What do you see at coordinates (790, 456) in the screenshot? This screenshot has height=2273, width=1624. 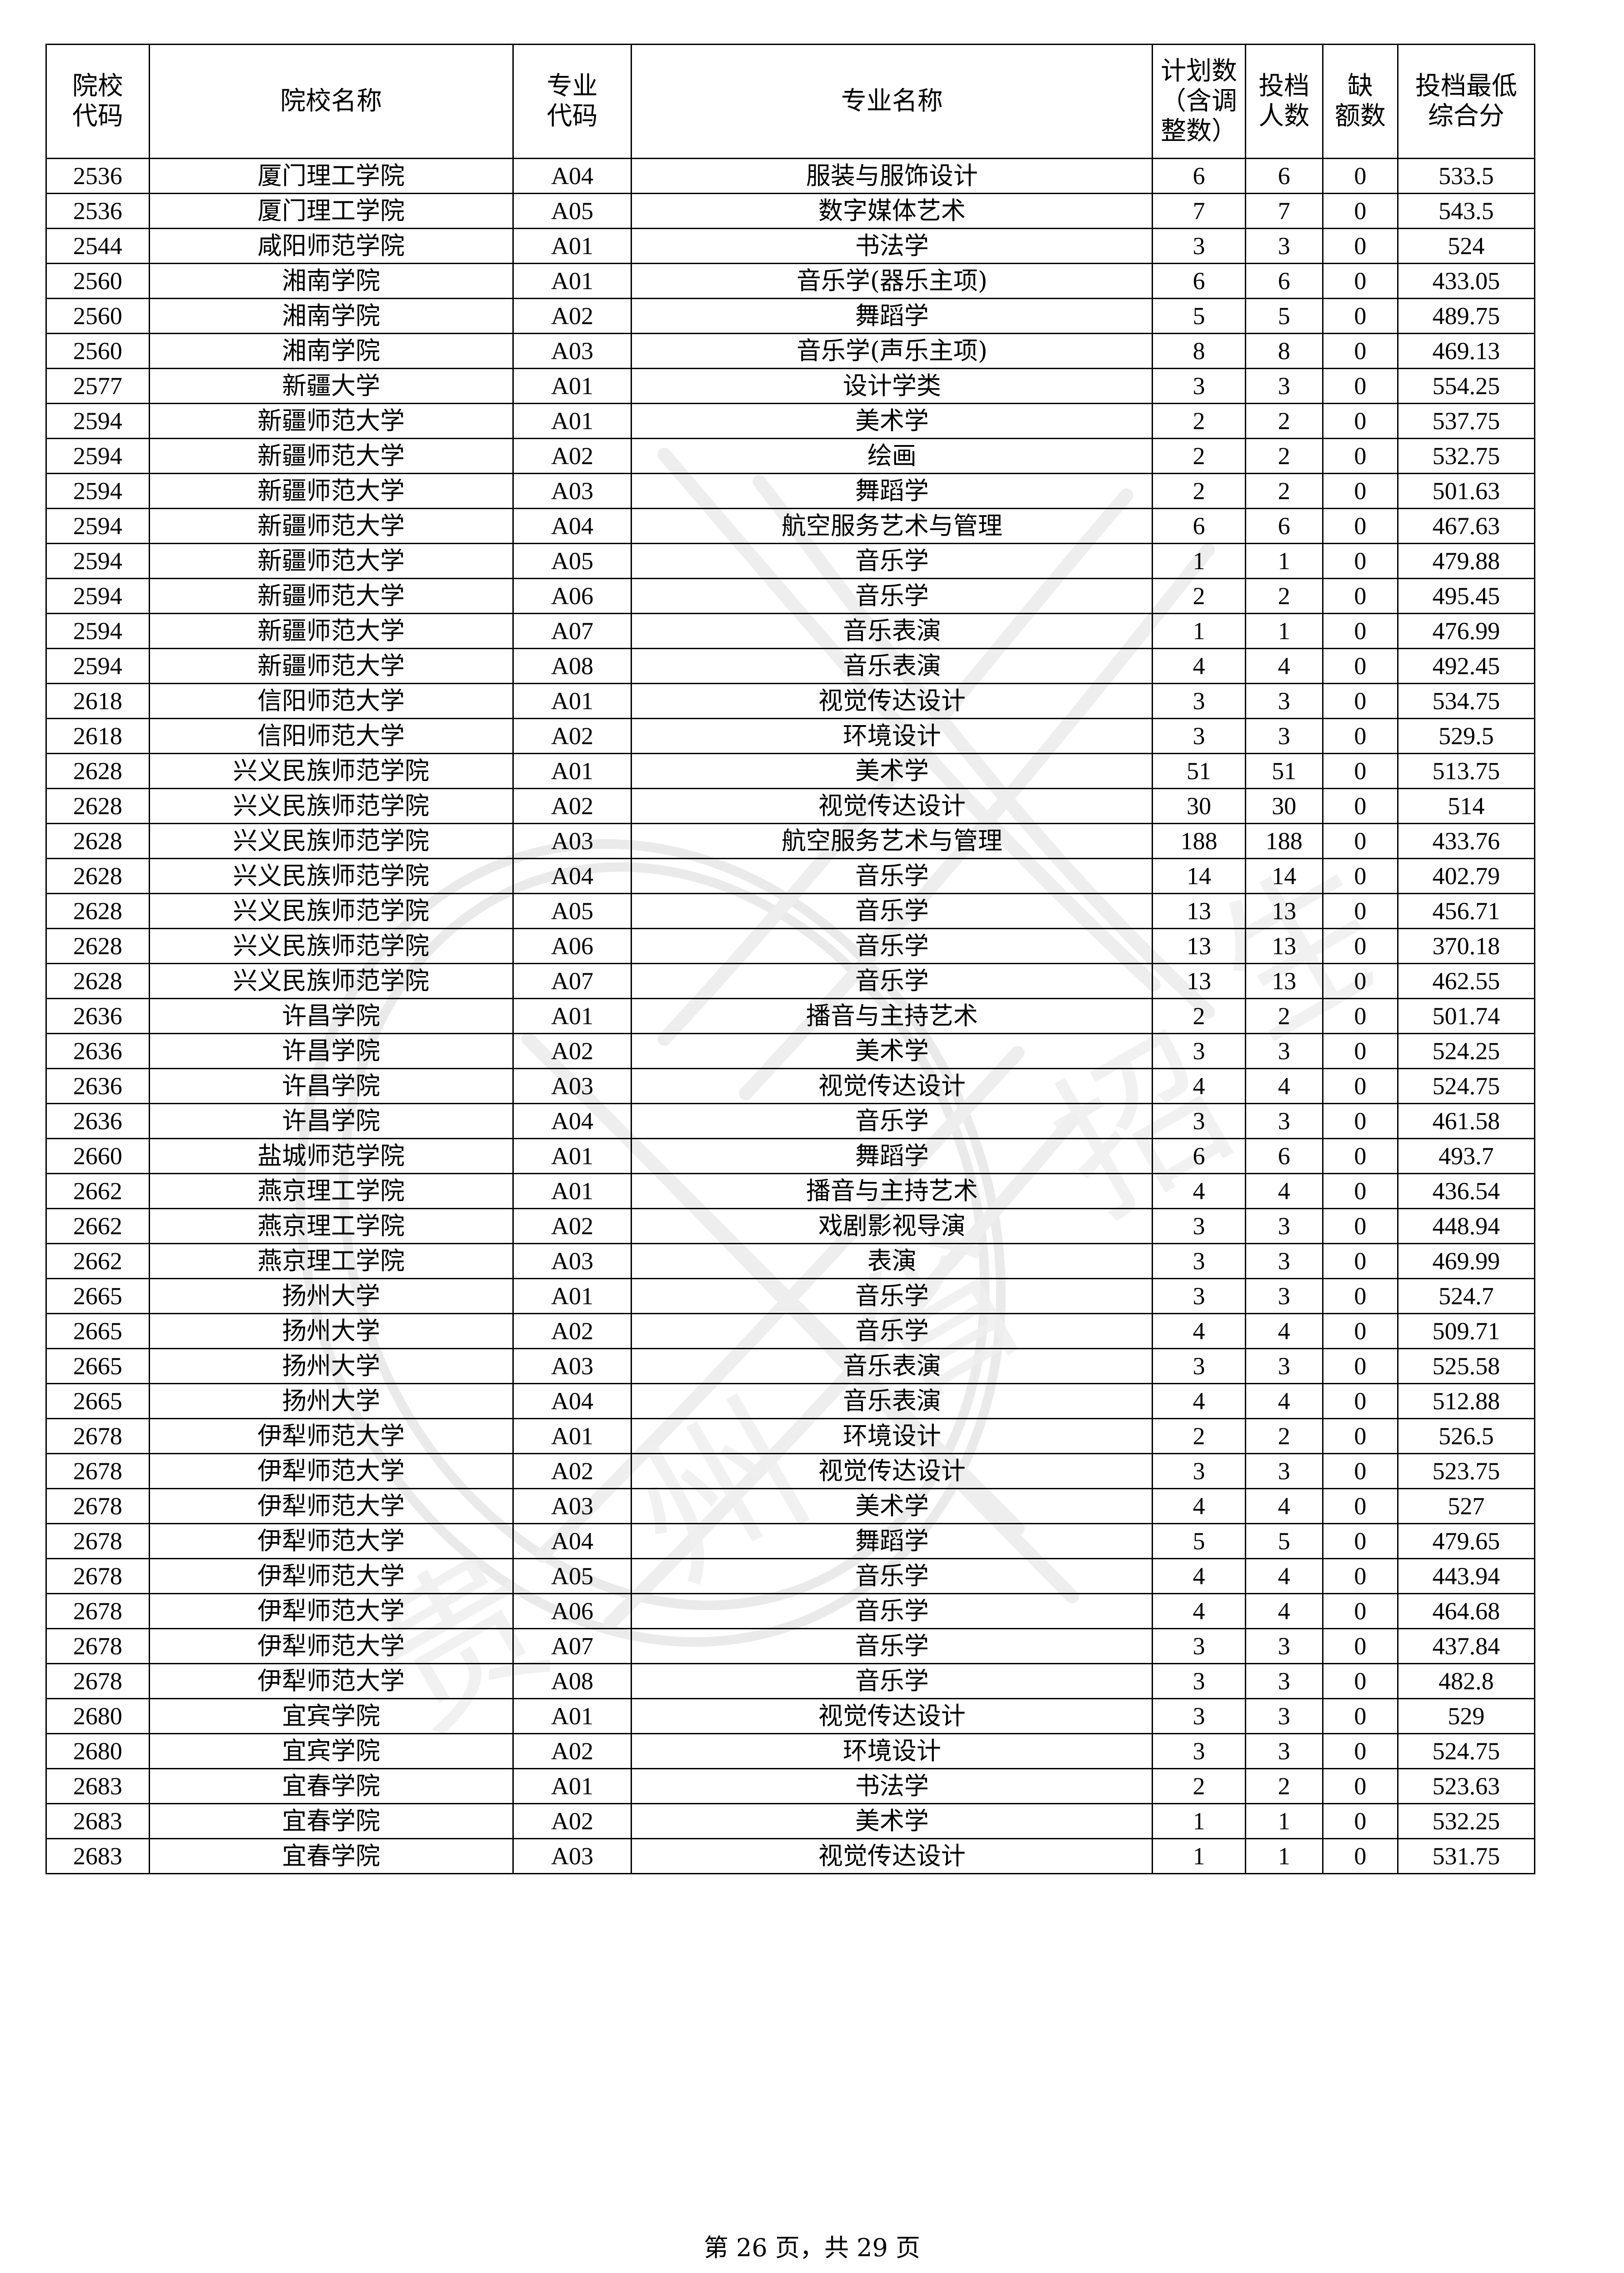 I see `table-row: 2594 新疆师范大学 A02 绘画 2 2 0 532.75` at bounding box center [790, 456].